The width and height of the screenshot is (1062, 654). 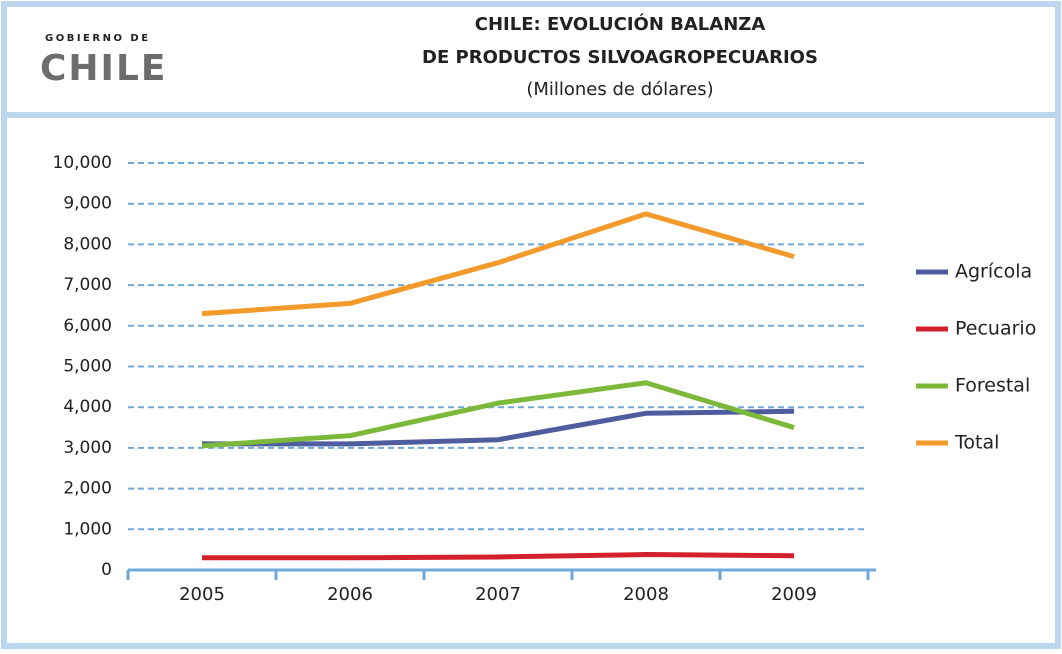 What do you see at coordinates (498, 594) in the screenshot?
I see `x-tick-label: 2007` at bounding box center [498, 594].